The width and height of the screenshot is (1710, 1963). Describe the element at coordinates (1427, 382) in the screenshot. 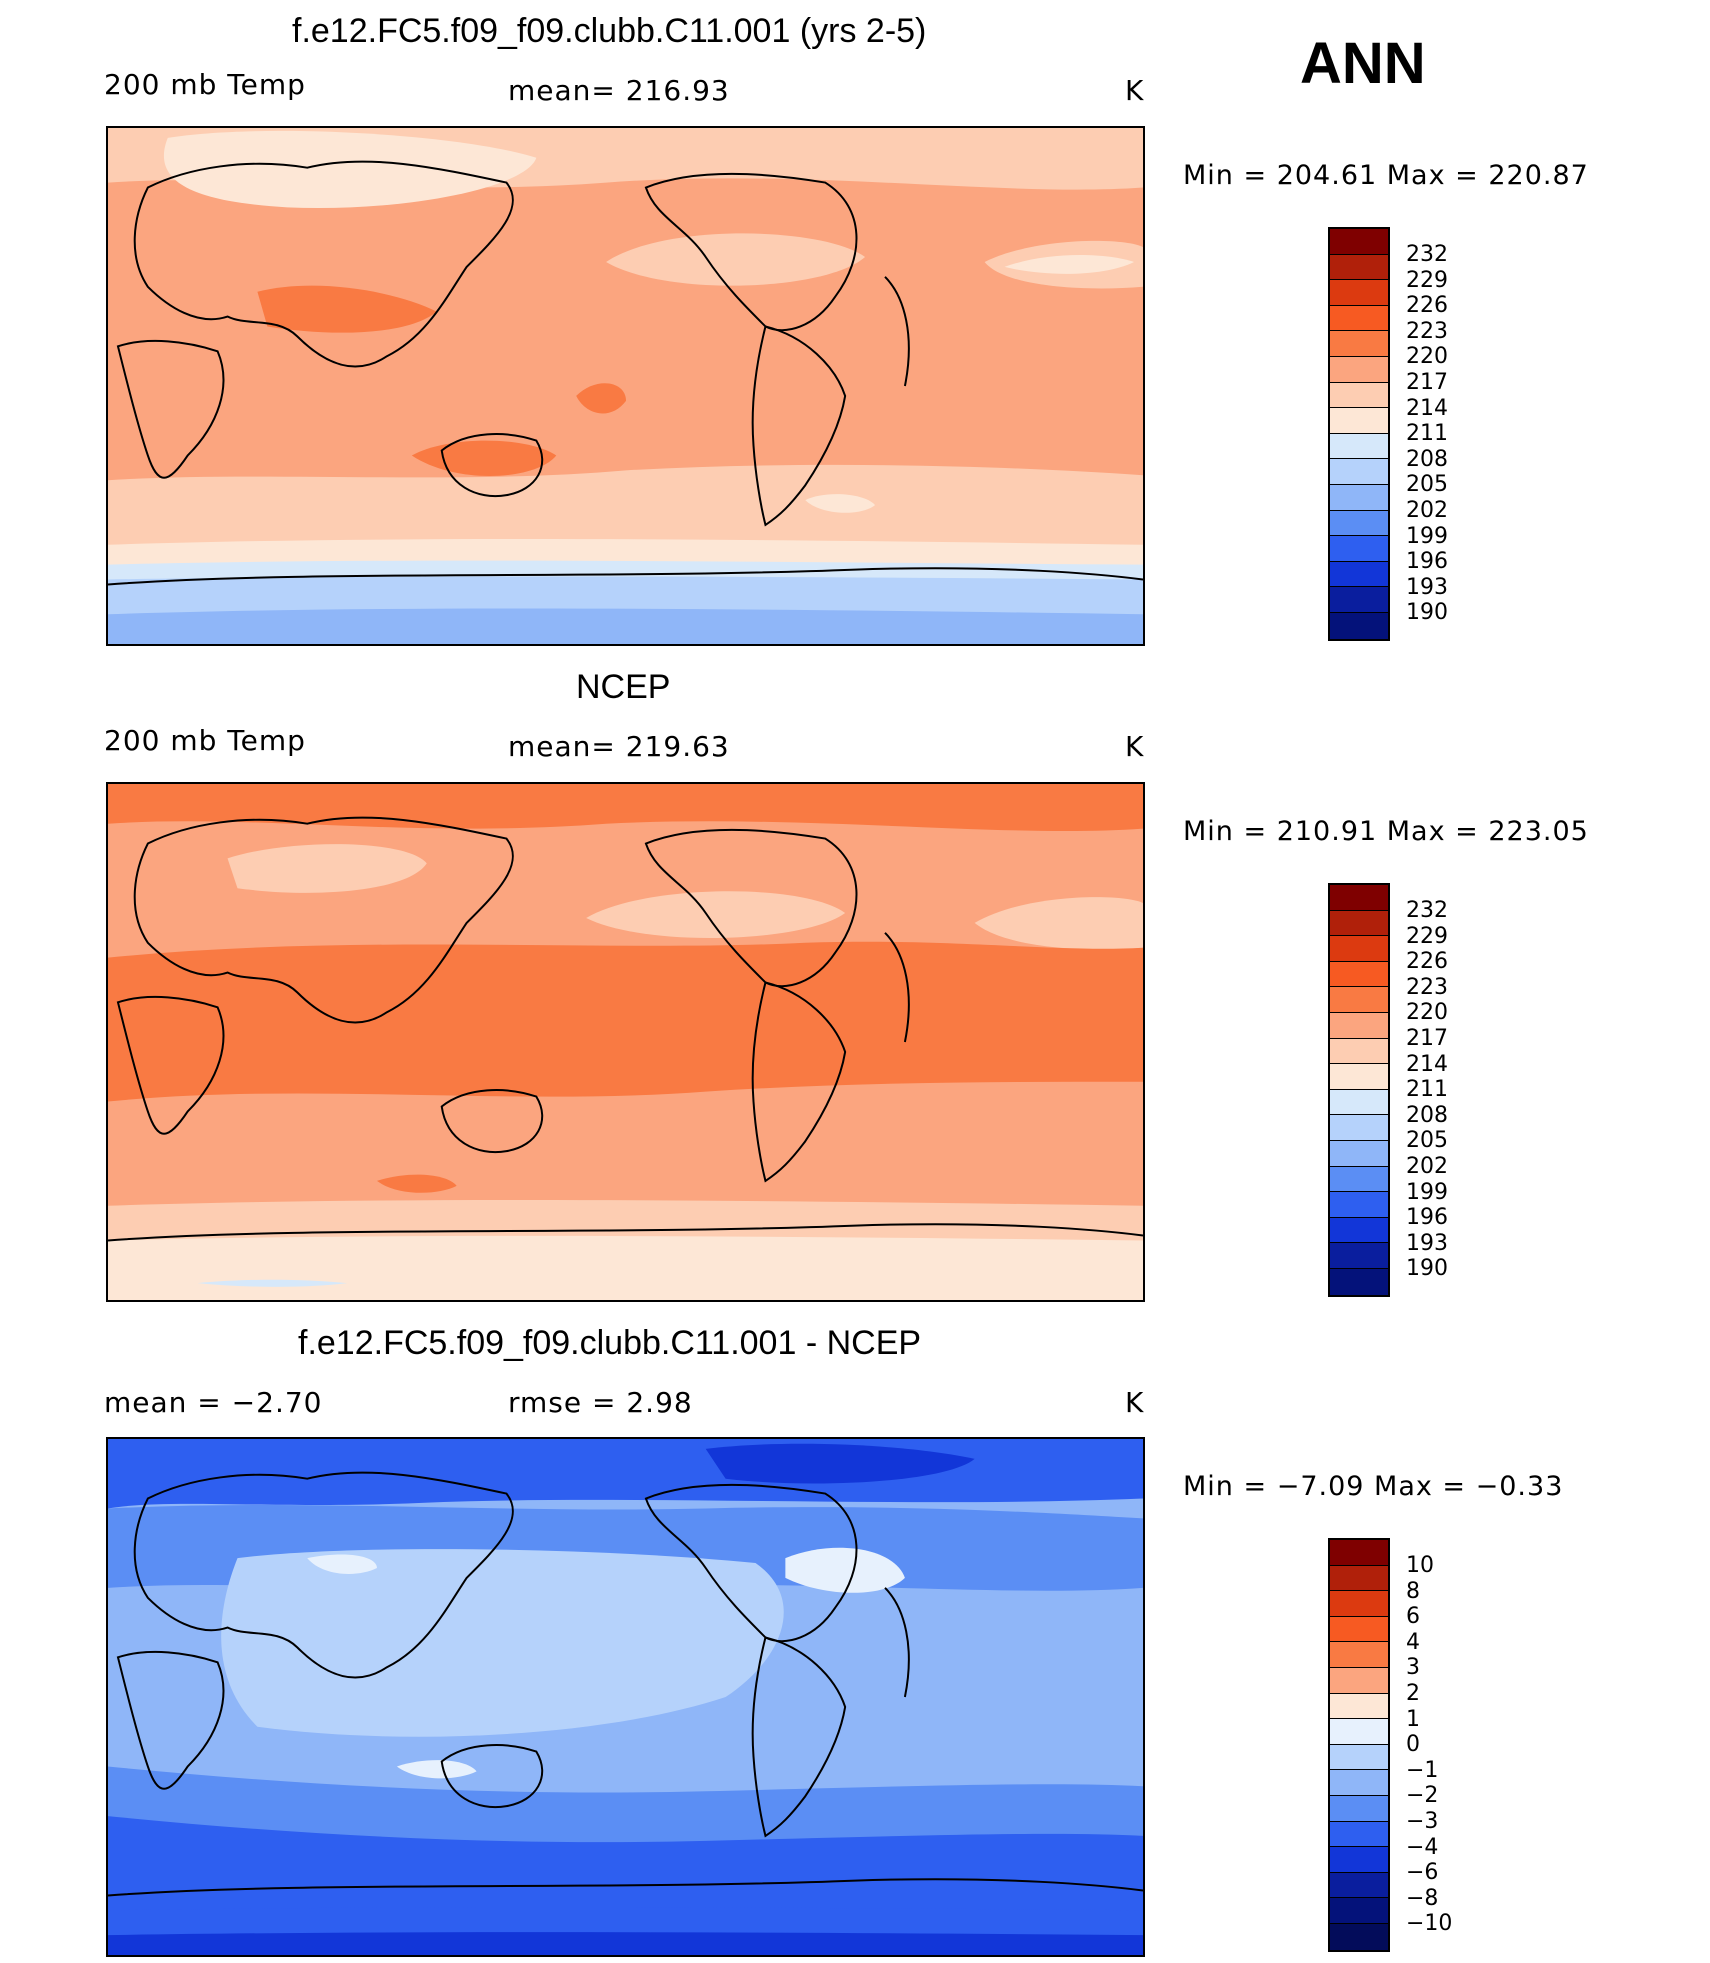

I see `colorbar-label: 217` at that location.